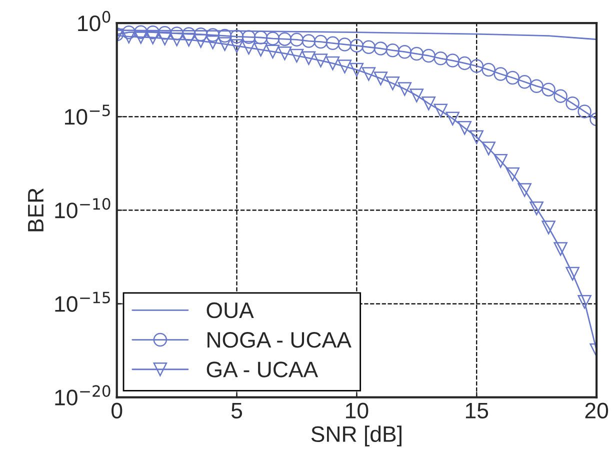 Image resolution: width=615 pixels, height=462 pixels. What do you see at coordinates (87, 114) in the screenshot?
I see `y-tick-label: 10$^{−5}$` at bounding box center [87, 114].